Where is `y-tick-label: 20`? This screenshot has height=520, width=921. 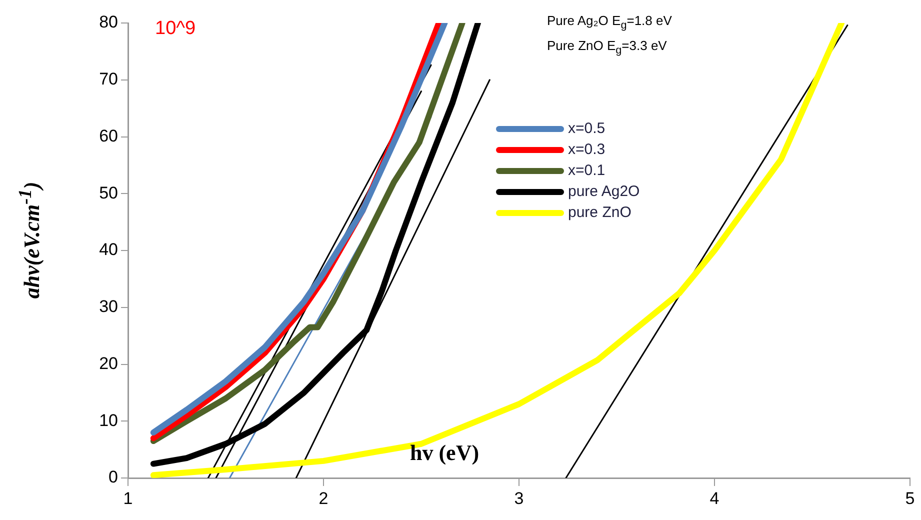
y-tick-label: 20 is located at coordinates (108, 363).